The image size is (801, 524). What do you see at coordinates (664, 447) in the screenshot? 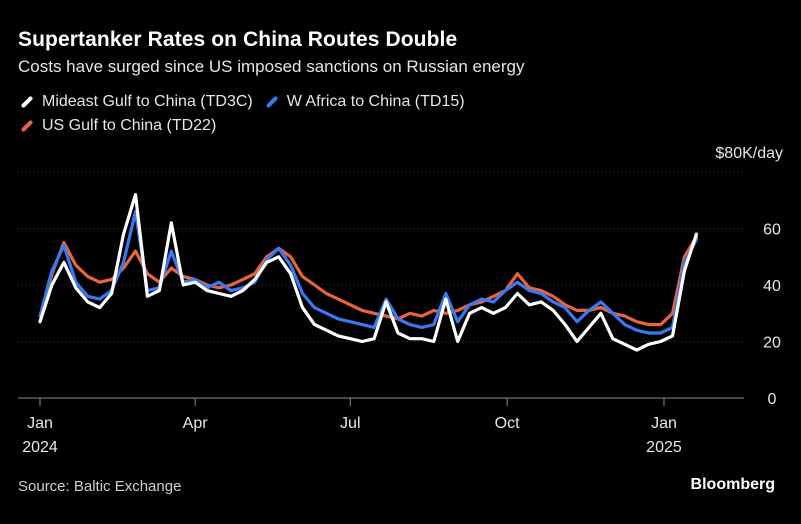
I see `x-tick-year-label: 2025` at bounding box center [664, 447].